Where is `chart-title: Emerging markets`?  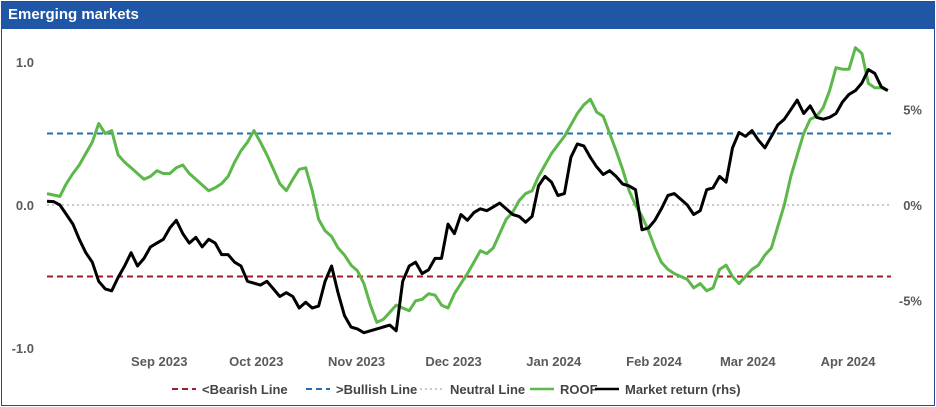
chart-title: Emerging markets is located at coordinates (73, 14).